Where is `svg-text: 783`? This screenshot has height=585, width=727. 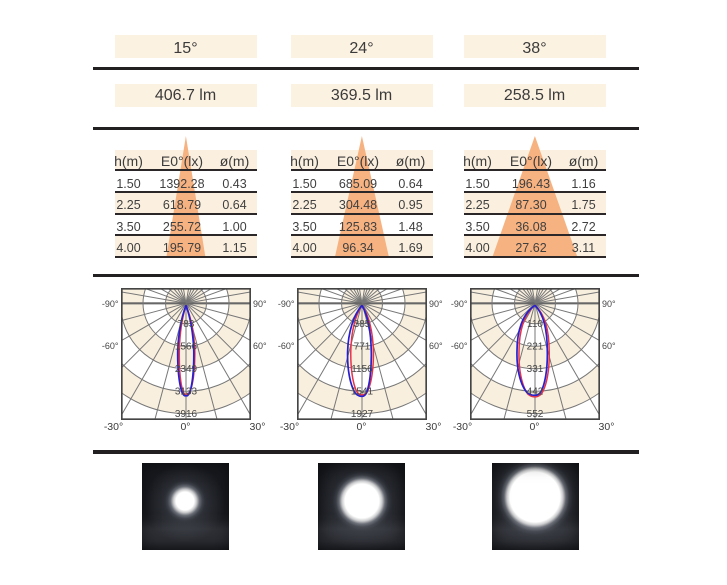 svg-text: 783 is located at coordinates (185, 324).